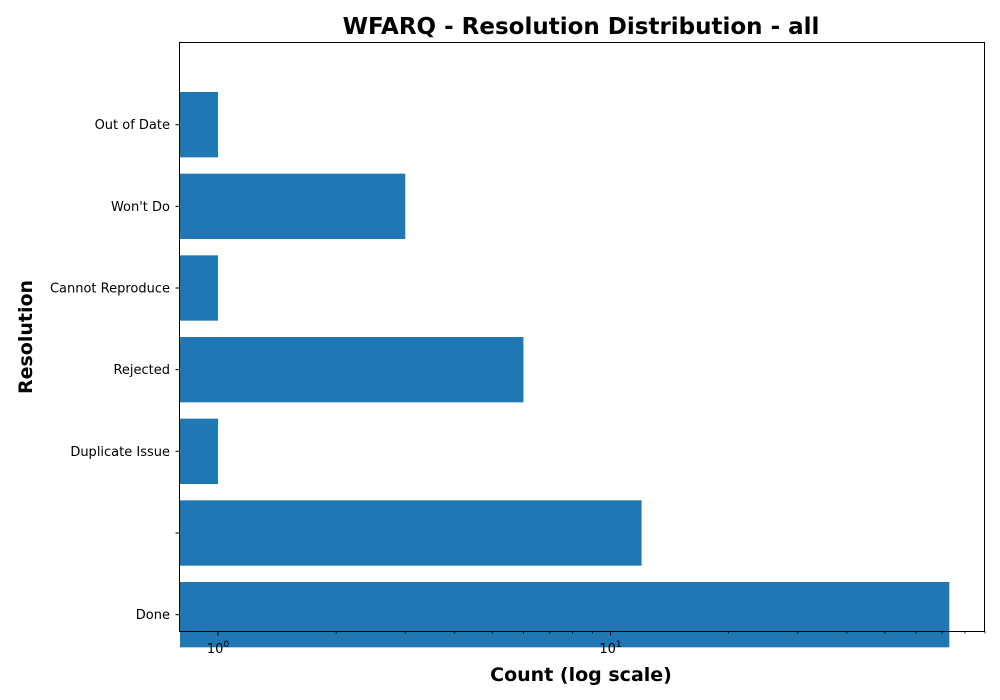  What do you see at coordinates (132, 125) in the screenshot?
I see `y-tick-label: Out of Date` at bounding box center [132, 125].